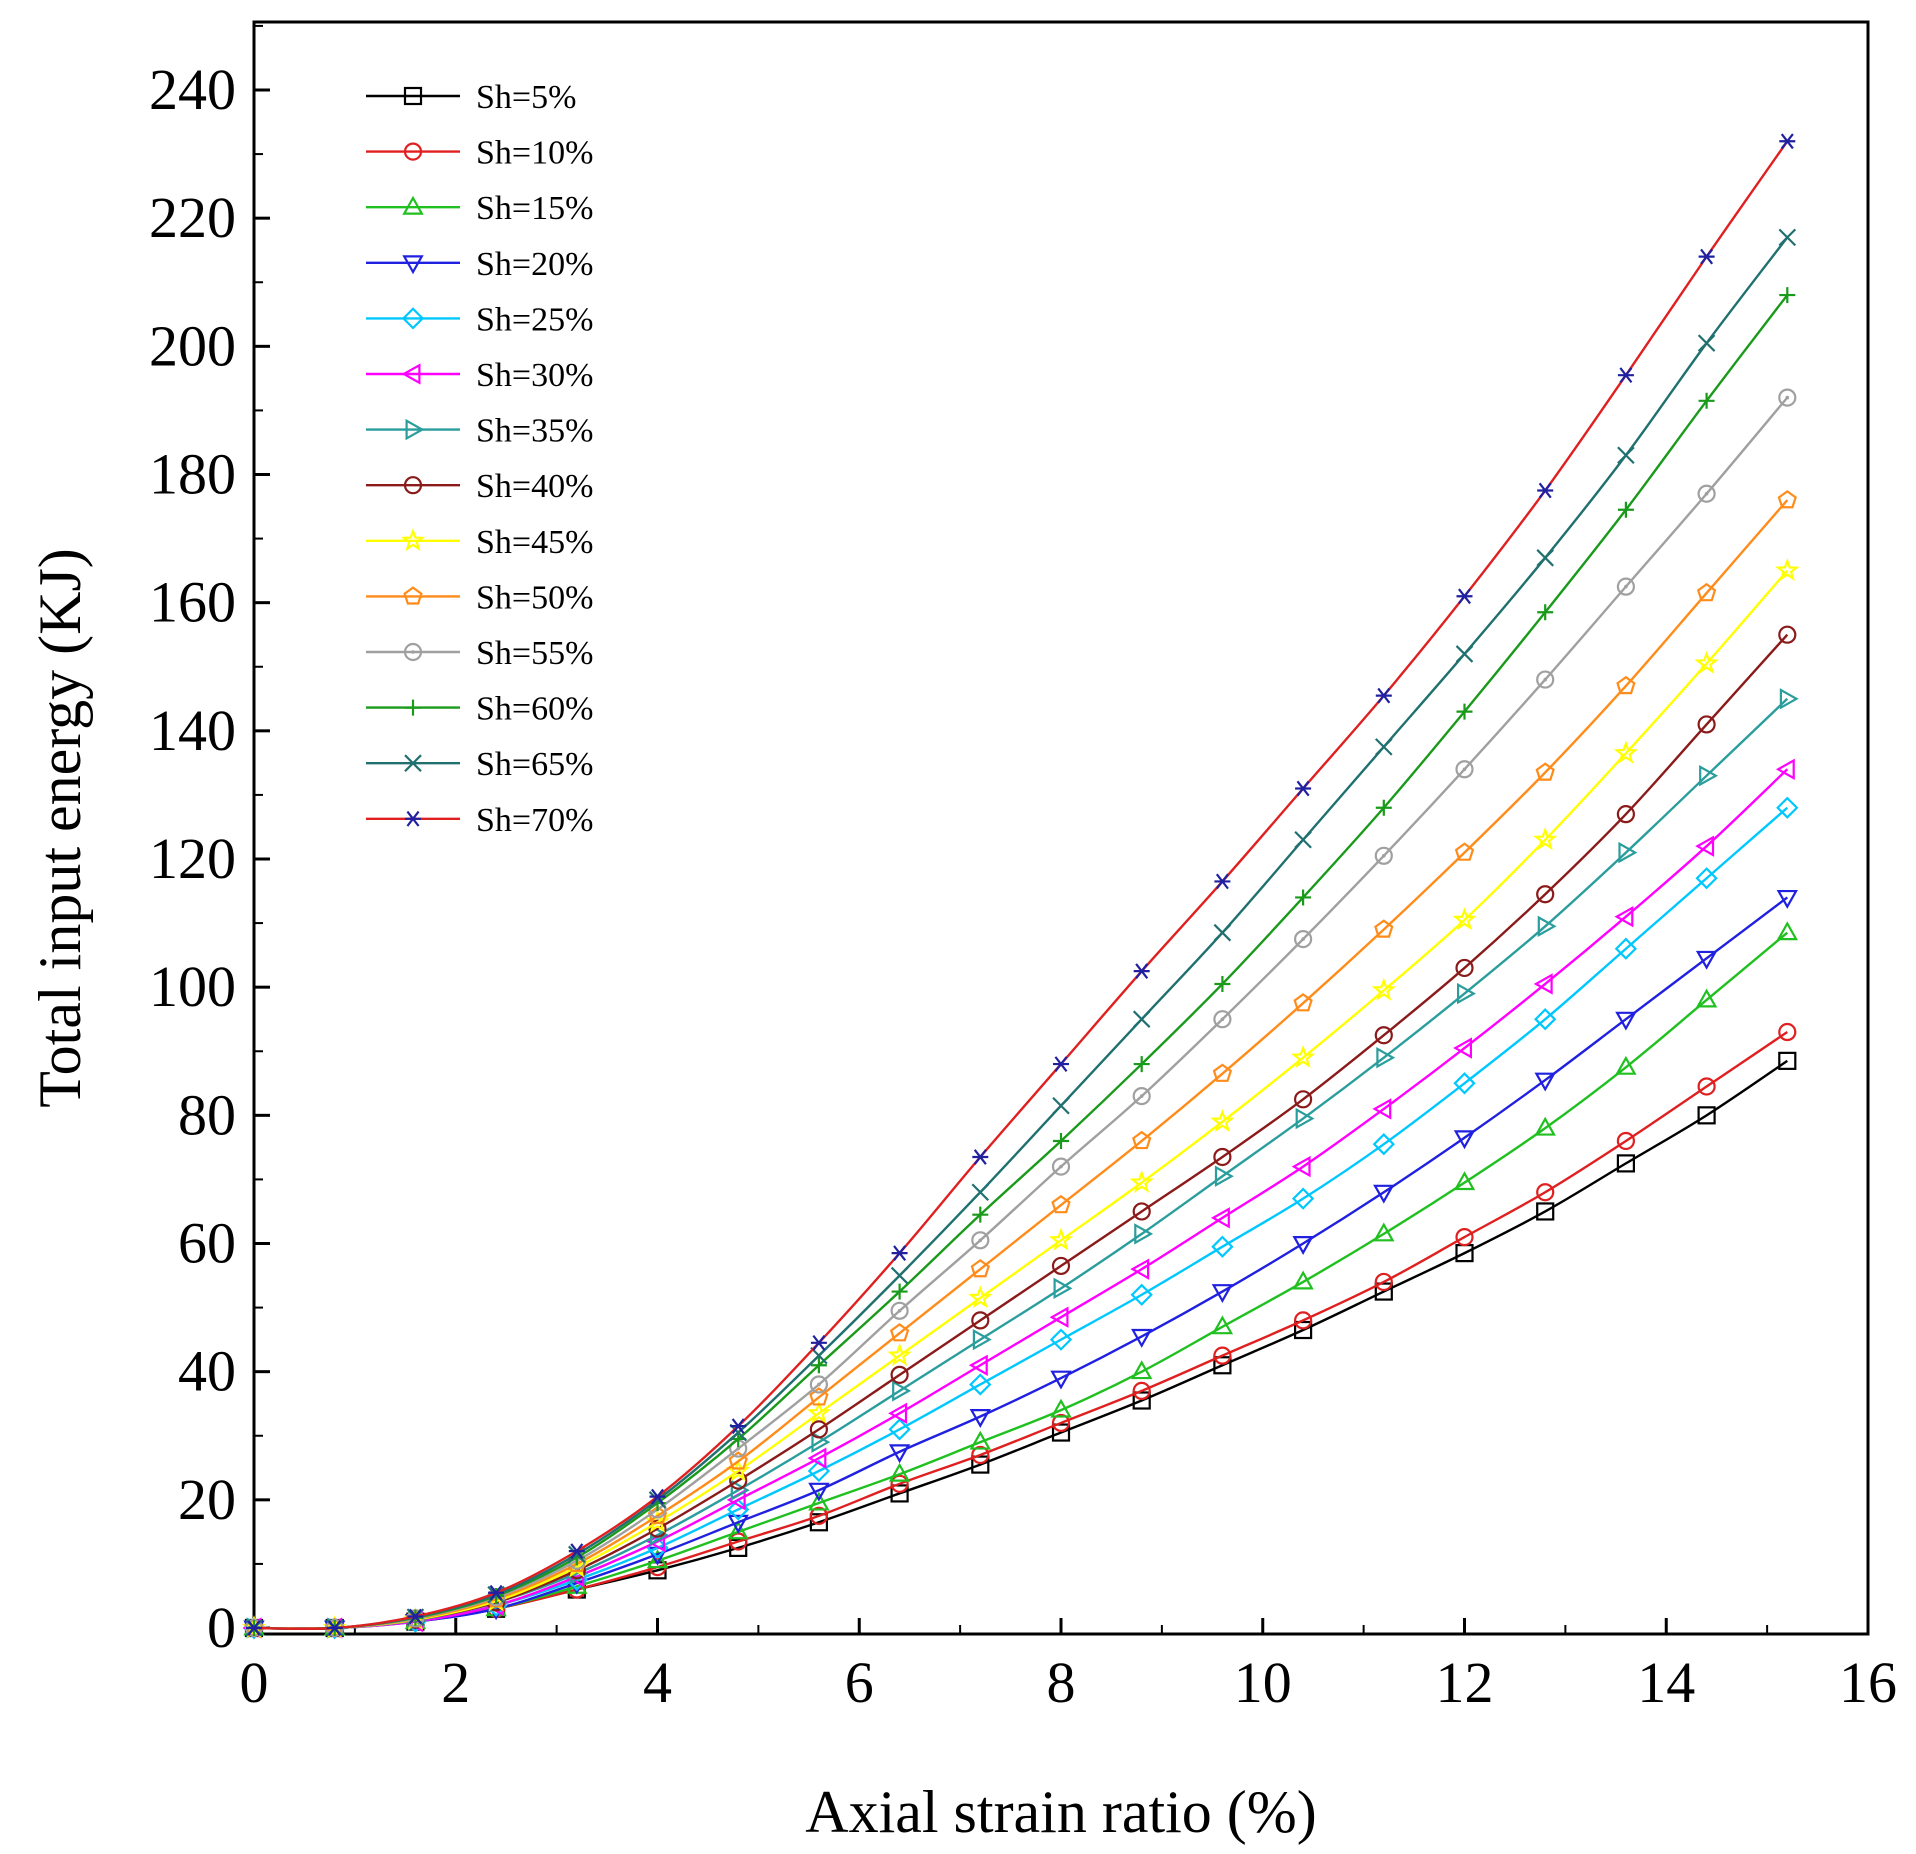  Describe the element at coordinates (534, 709) in the screenshot. I see `legend-label: Sh=60%` at that location.